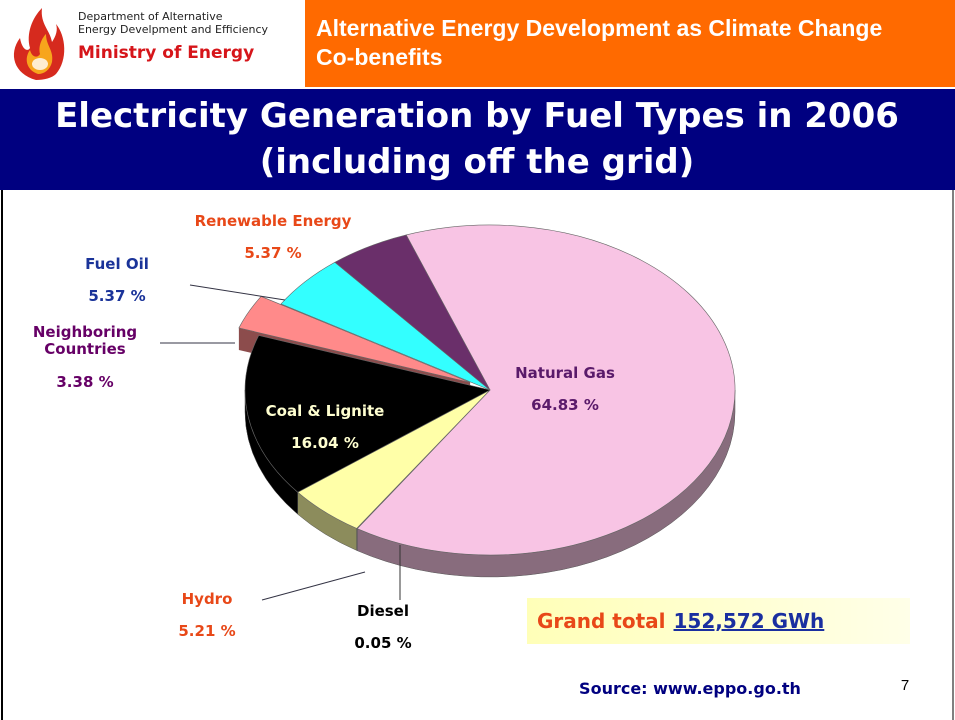 The width and height of the screenshot is (955, 720). I want to click on value-label: 3.38 %, so click(85, 382).